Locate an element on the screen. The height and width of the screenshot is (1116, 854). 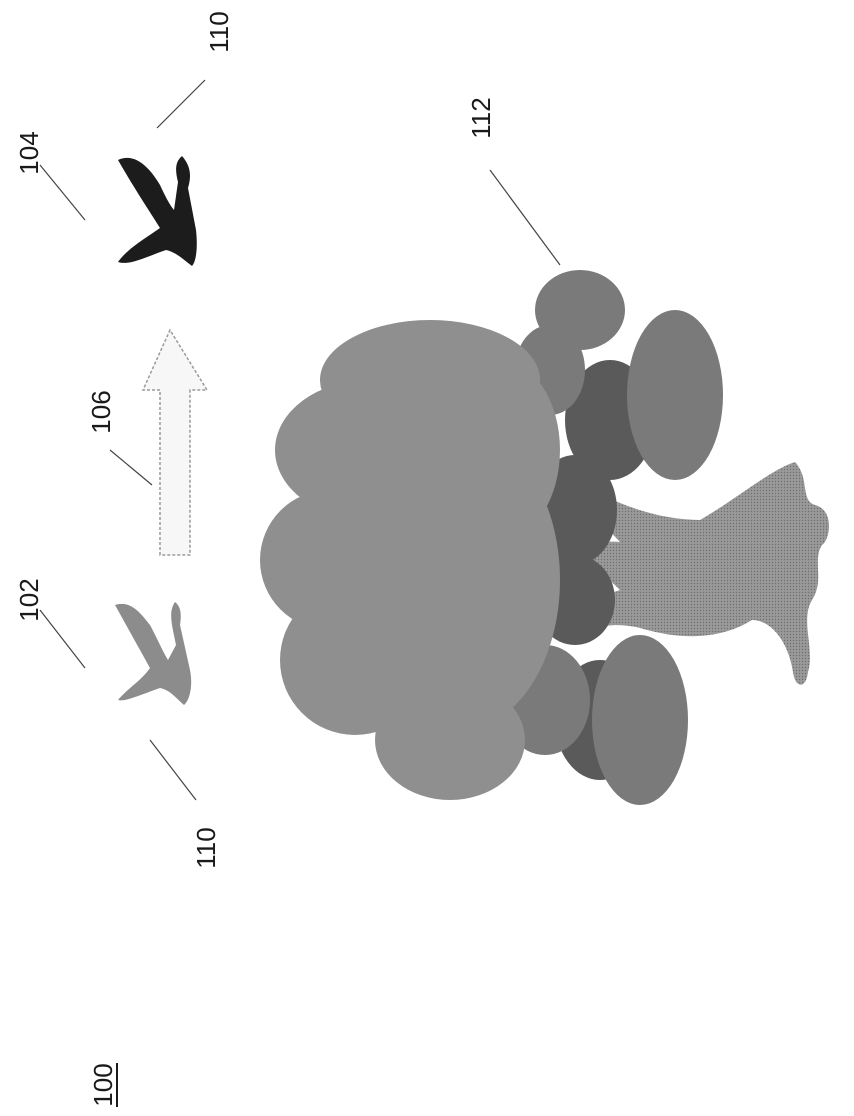
label-102: 102 is located at coordinates (29, 599).